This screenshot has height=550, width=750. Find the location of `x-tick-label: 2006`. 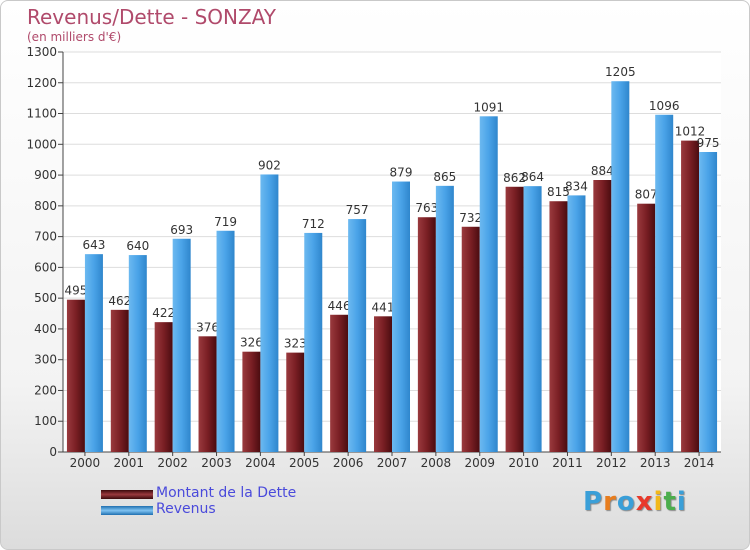

x-tick-label: 2006 is located at coordinates (348, 463).